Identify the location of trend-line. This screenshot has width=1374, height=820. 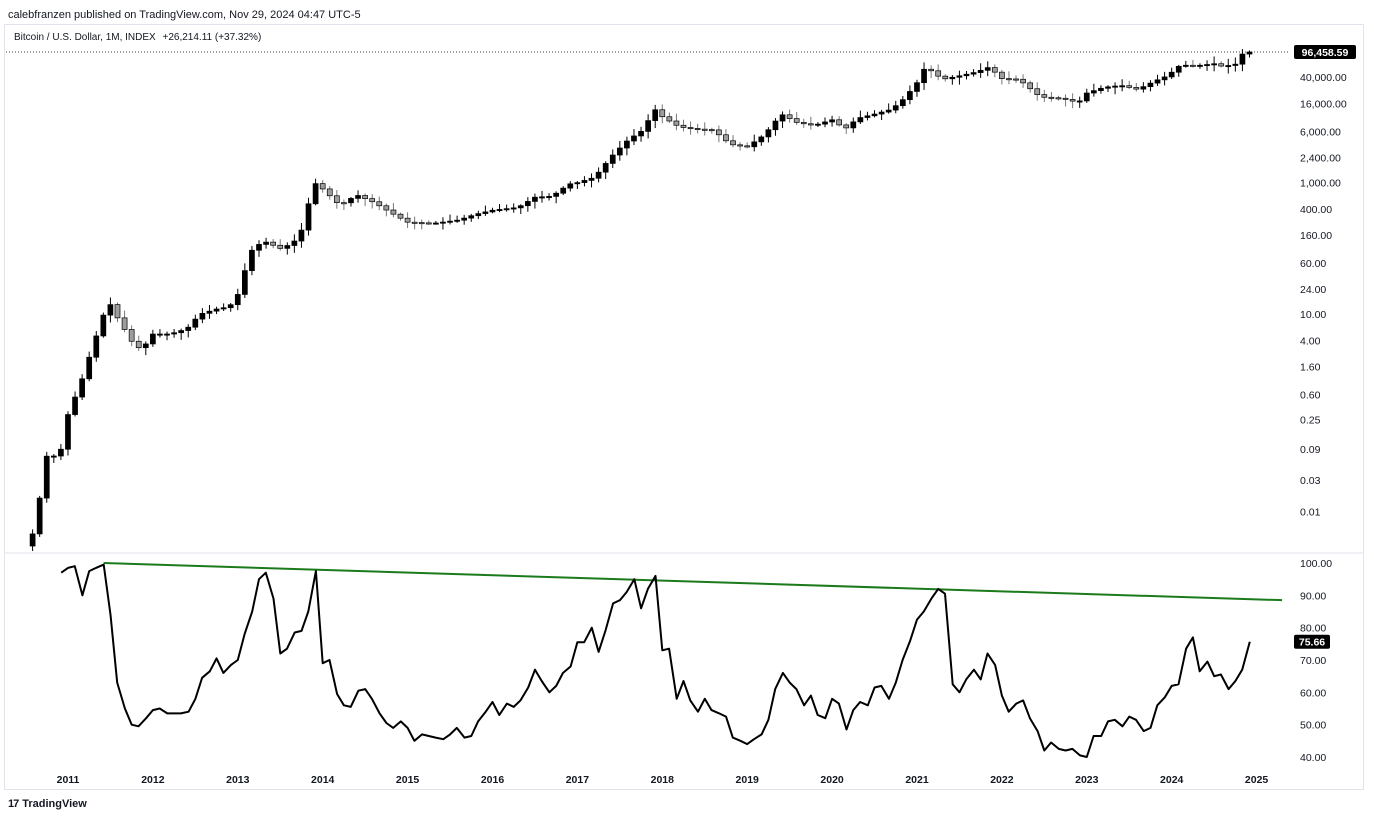
(693, 582).